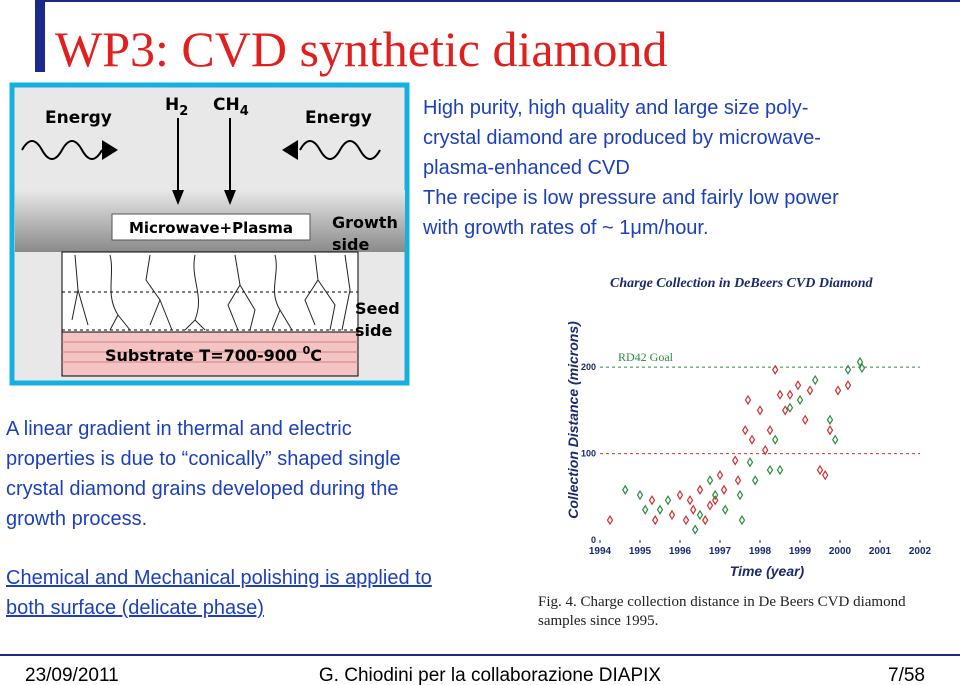  Describe the element at coordinates (920, 551) in the screenshot. I see `x-tick-label: 2002` at that location.